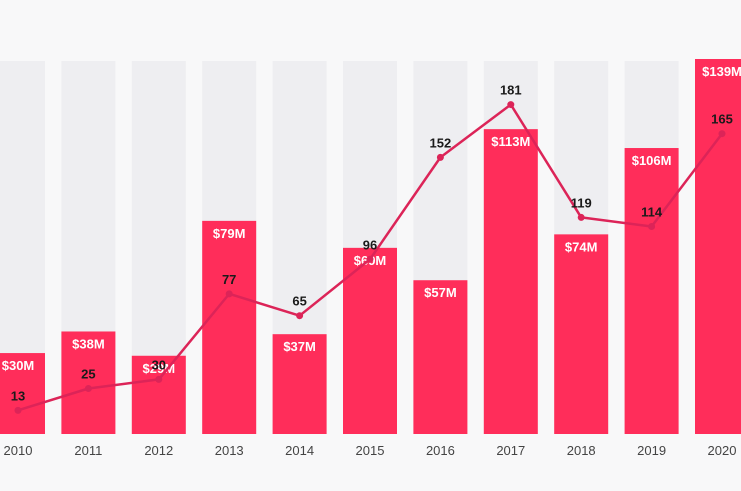 The height and width of the screenshot is (491, 741). Describe the element at coordinates (651, 450) in the screenshot. I see `x-tick-label-2019: 2019` at that location.